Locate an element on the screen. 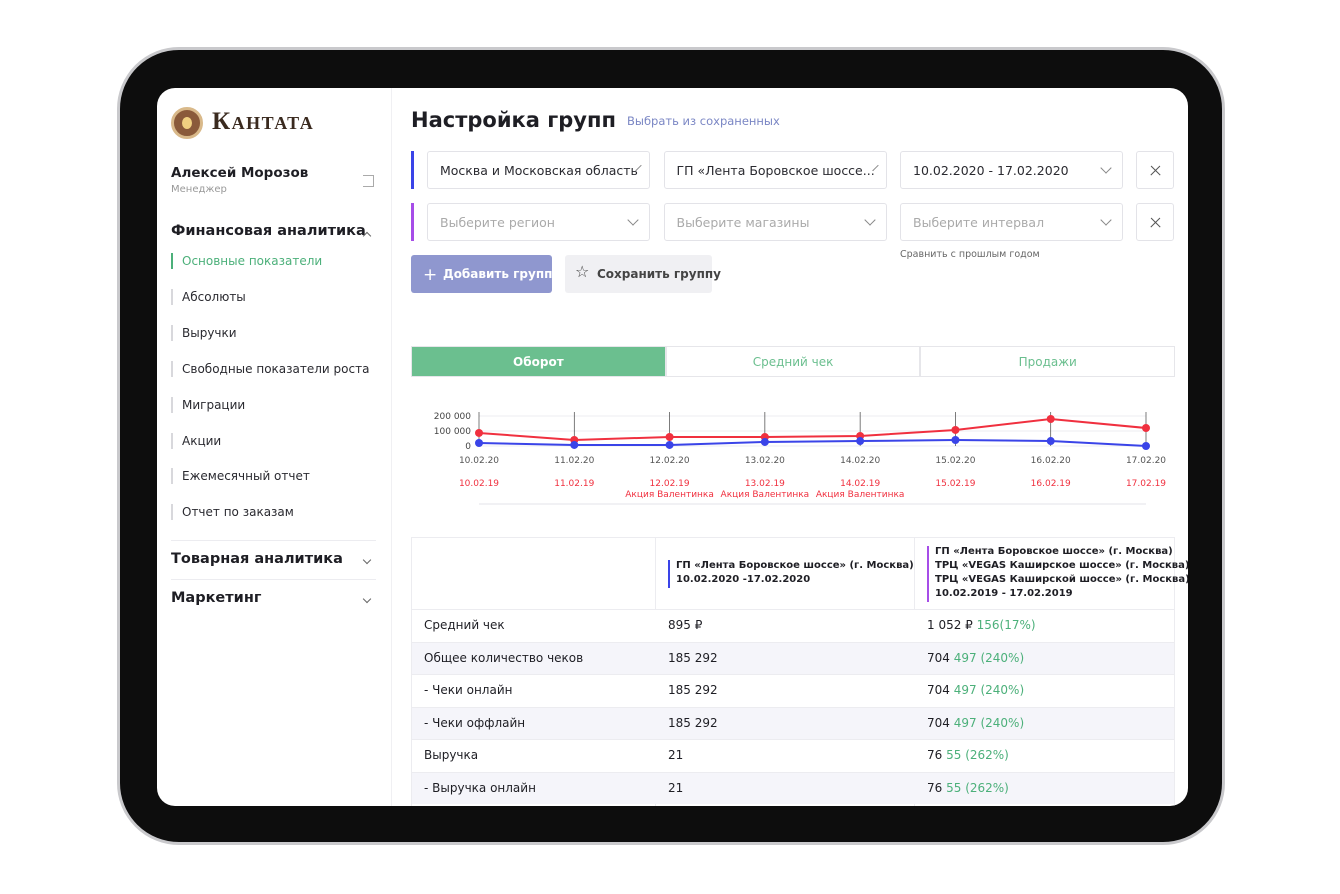 This screenshot has height=894, width=1340. select-interval: Выберите интервал is located at coordinates (1011, 222).